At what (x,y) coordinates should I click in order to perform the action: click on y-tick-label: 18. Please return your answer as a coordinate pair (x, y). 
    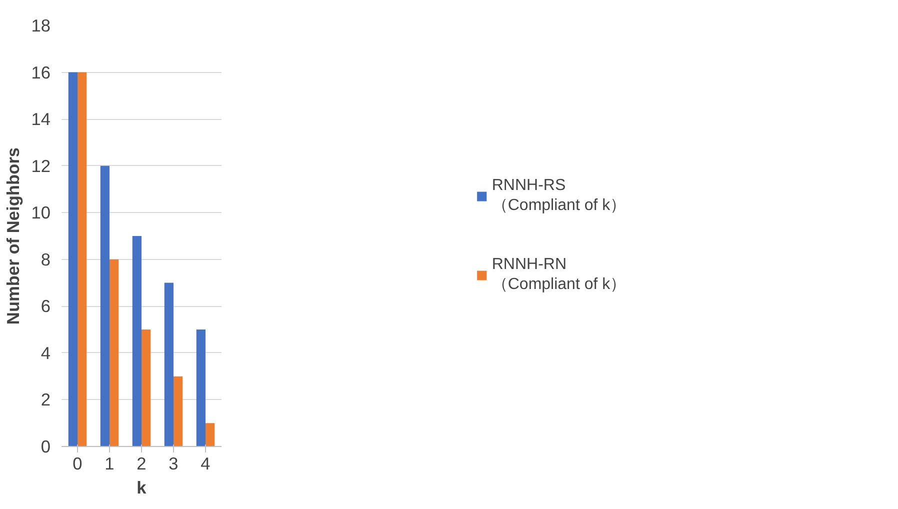
    Looking at the image, I should click on (41, 26).